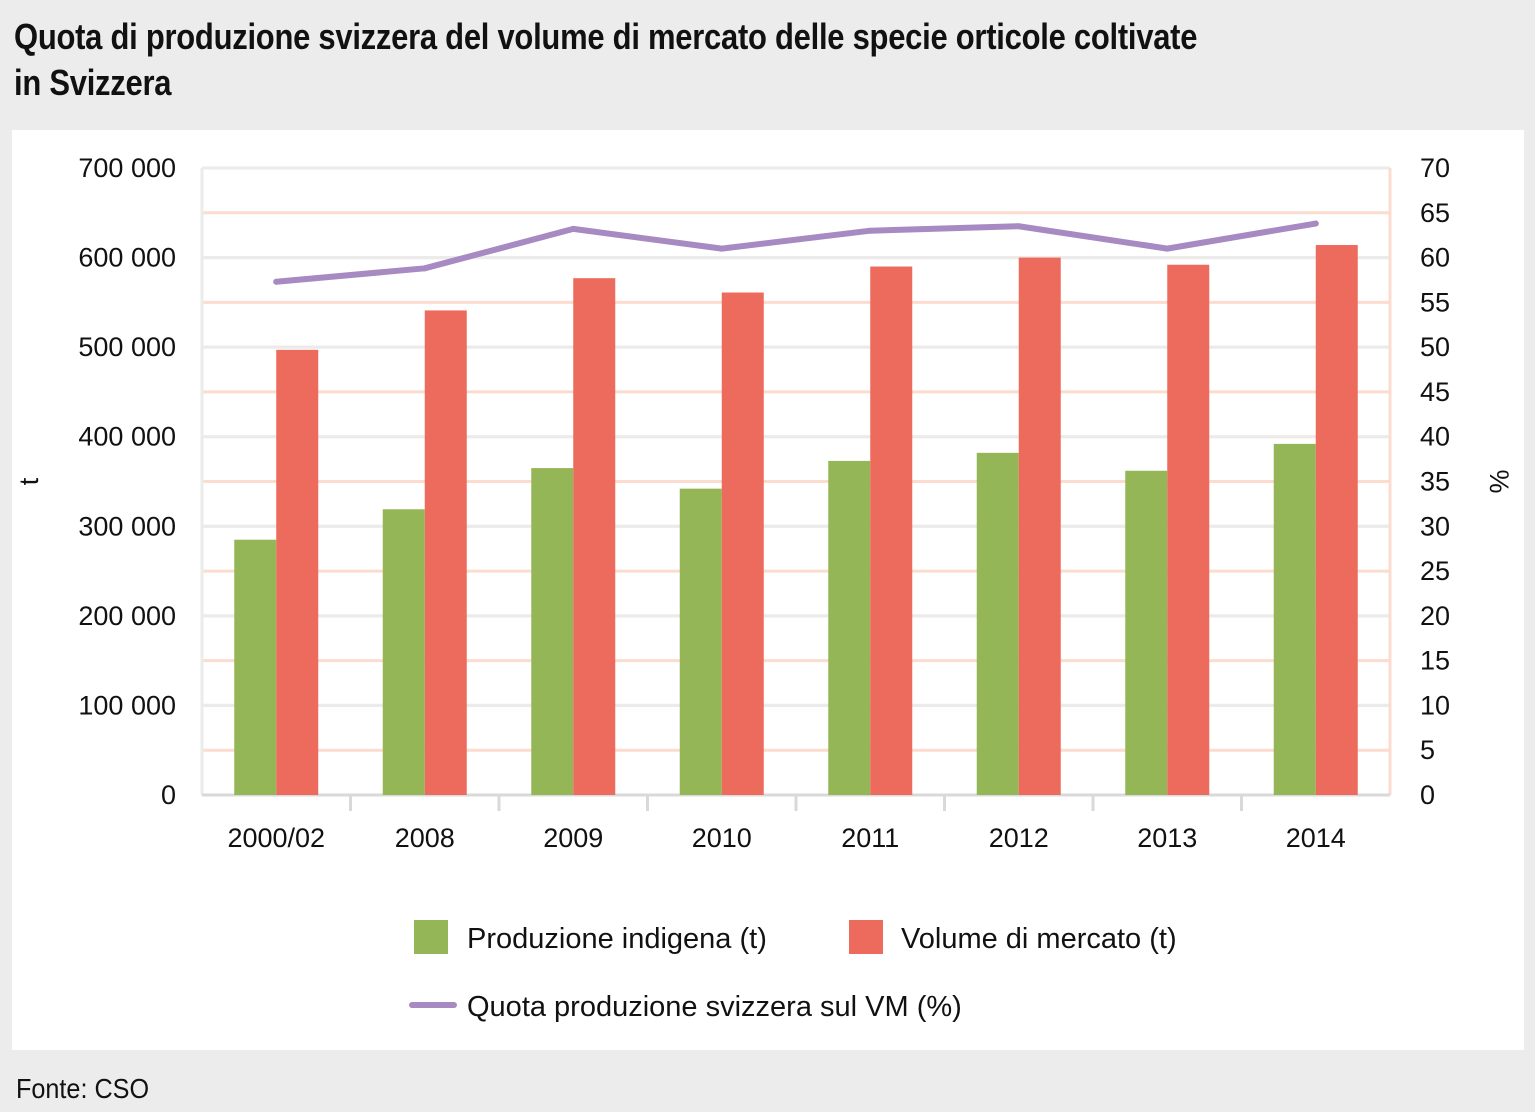  What do you see at coordinates (1435, 302) in the screenshot?
I see `y-tick-label-right-11: 55` at bounding box center [1435, 302].